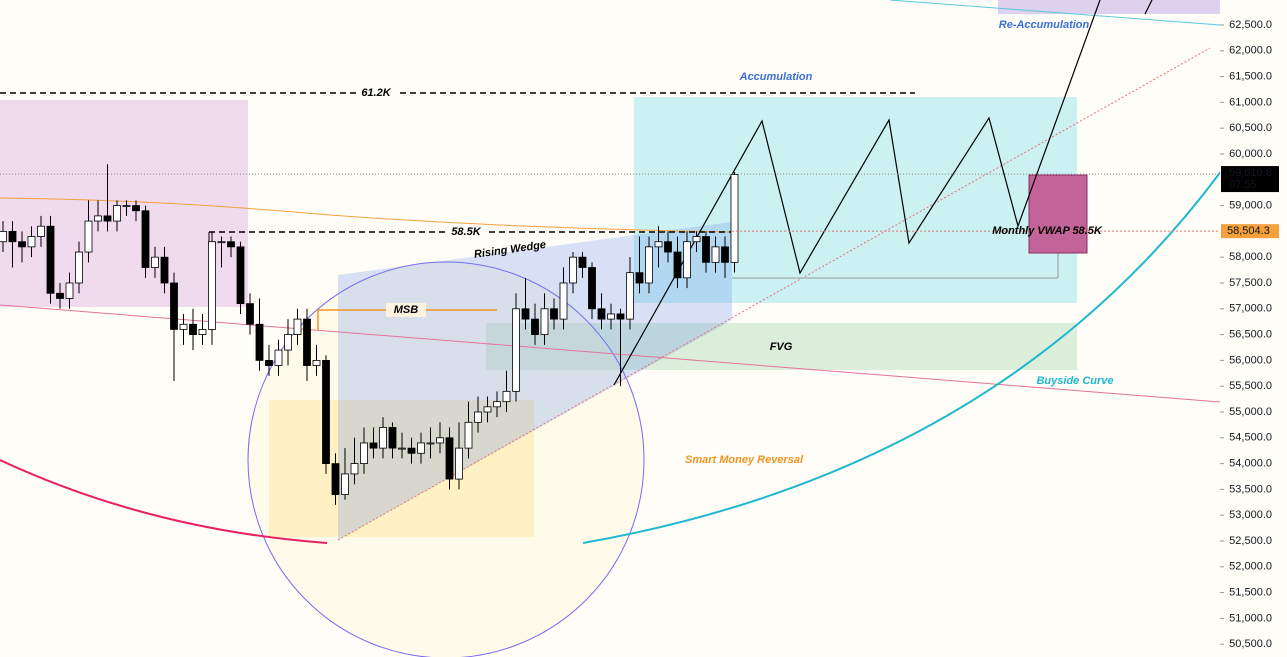 This screenshot has width=1287, height=657. I want to click on accumulation-zone, so click(855, 200).